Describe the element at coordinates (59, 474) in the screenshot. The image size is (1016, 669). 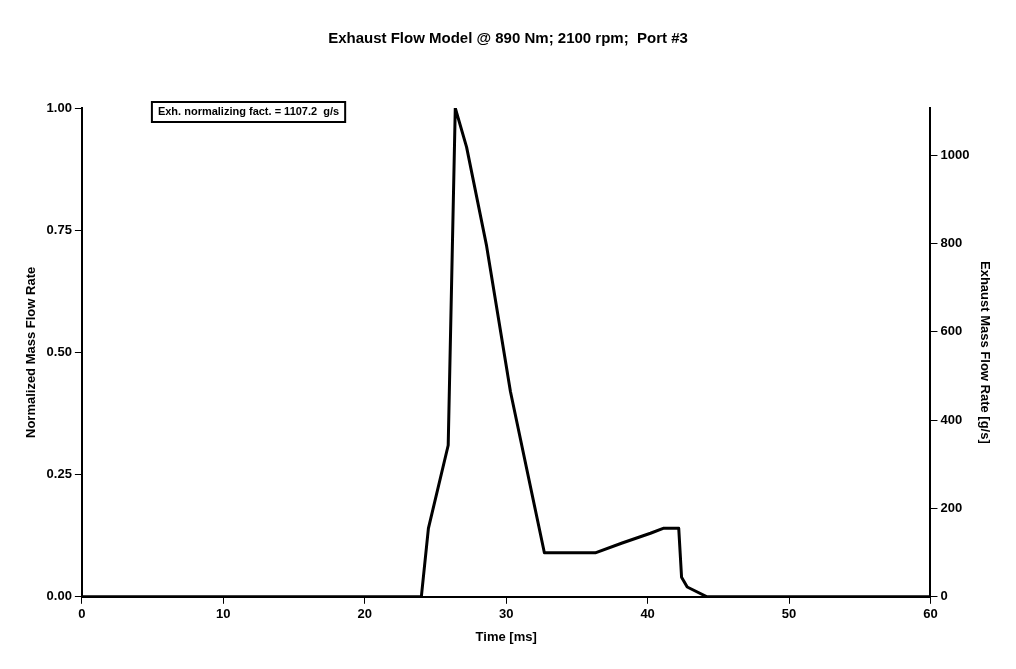
I see `y-tick-label: 0.25` at that location.